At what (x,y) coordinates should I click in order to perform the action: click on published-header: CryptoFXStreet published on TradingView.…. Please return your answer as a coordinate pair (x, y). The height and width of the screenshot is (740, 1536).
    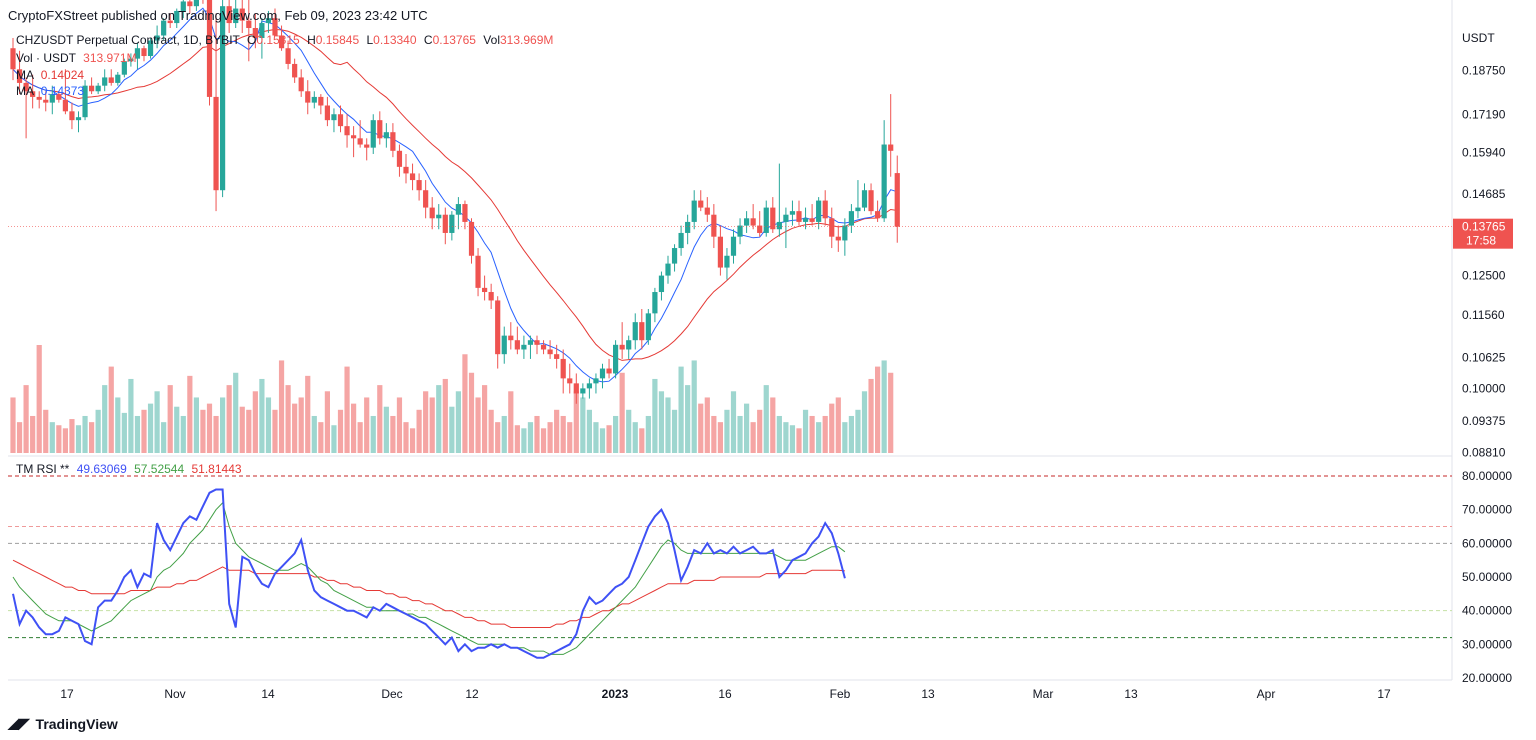
    Looking at the image, I should click on (218, 15).